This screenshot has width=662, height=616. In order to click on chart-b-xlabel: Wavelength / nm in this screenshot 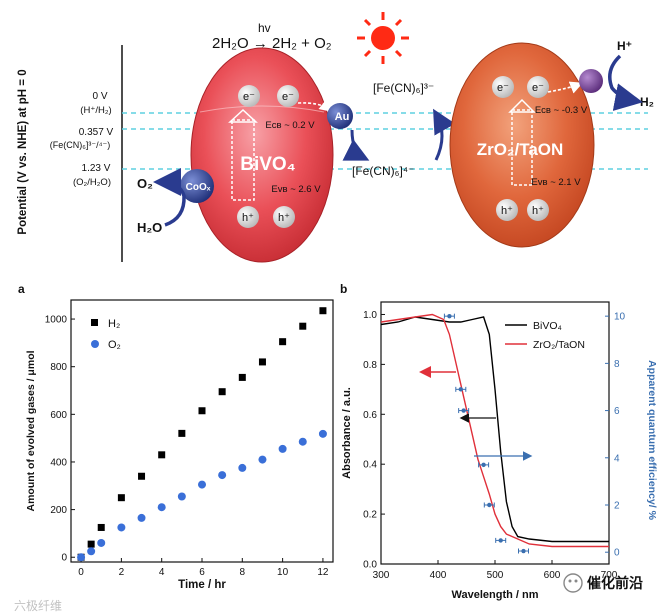, I will do `click(495, 595)`.